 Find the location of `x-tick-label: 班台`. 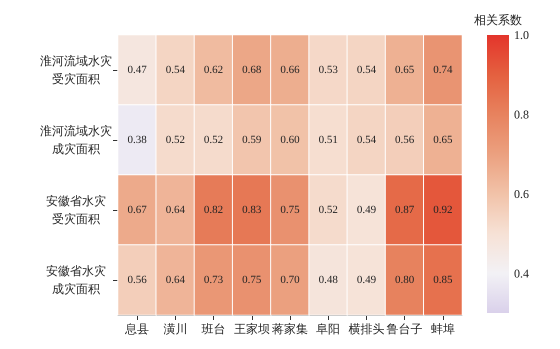

x-tick-label: 班台 is located at coordinates (214, 329).